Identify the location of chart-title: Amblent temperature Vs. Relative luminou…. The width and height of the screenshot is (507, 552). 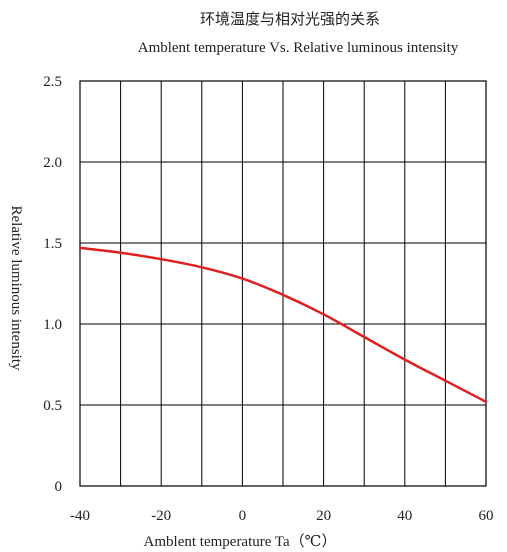
(298, 48).